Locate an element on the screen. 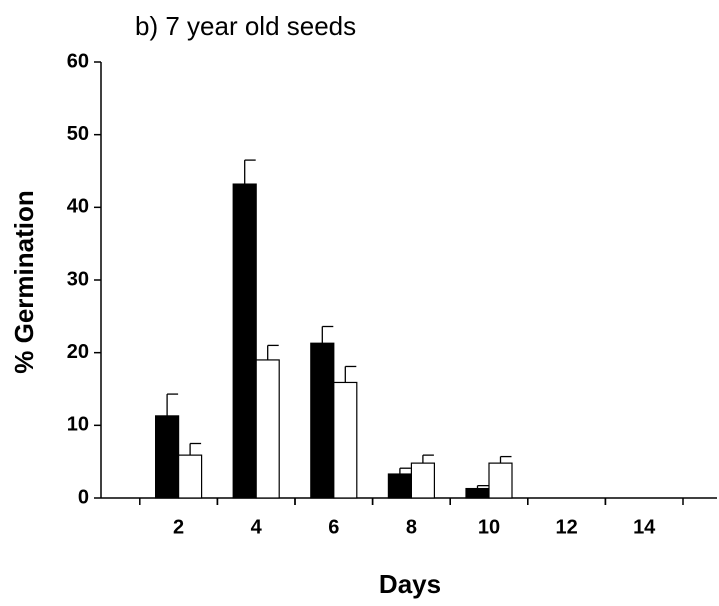 The height and width of the screenshot is (606, 719). y-tick-label: 60 is located at coordinates (78, 61).